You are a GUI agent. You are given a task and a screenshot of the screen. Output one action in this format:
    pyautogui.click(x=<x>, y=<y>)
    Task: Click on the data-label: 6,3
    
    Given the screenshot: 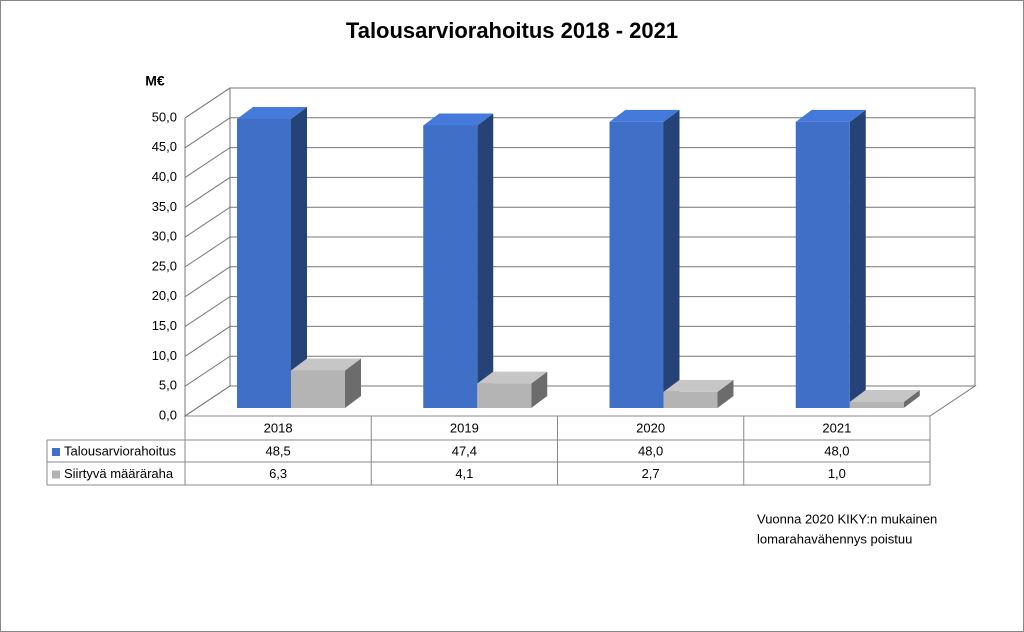 What is the action you would take?
    pyautogui.click(x=278, y=473)
    